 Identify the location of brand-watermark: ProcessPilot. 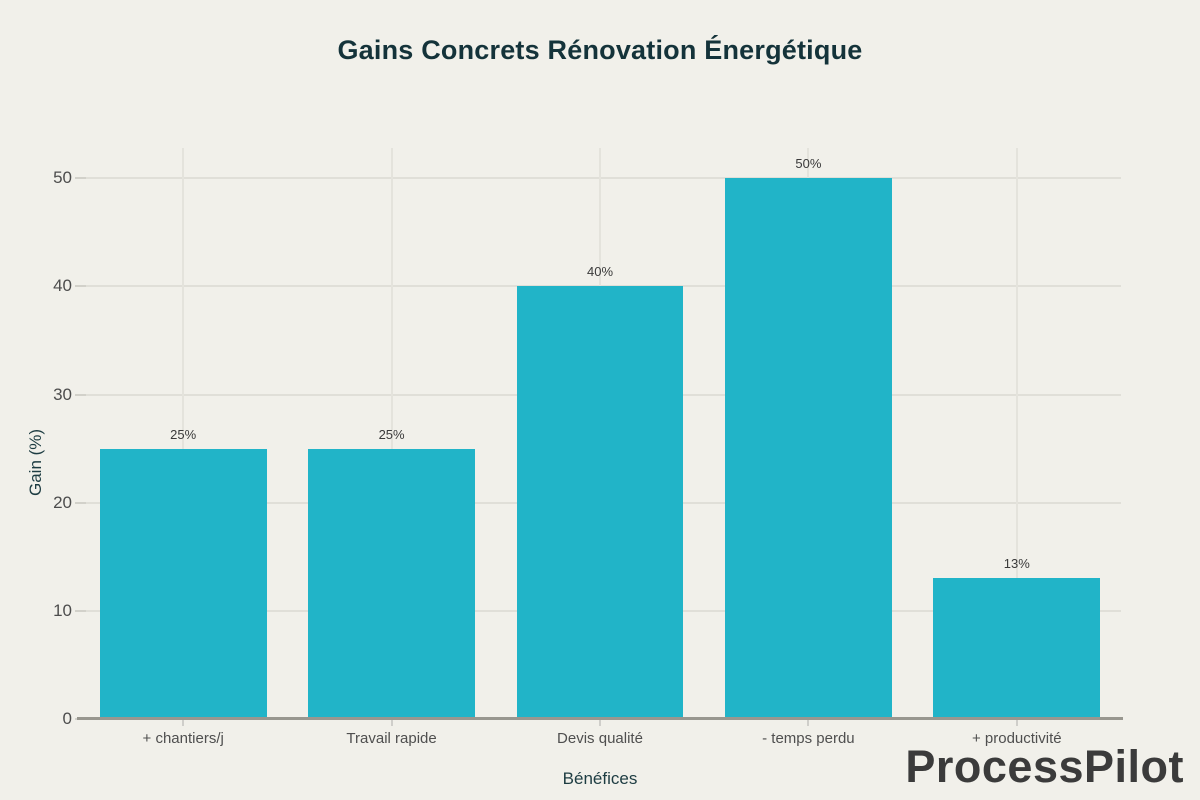
(1044, 766).